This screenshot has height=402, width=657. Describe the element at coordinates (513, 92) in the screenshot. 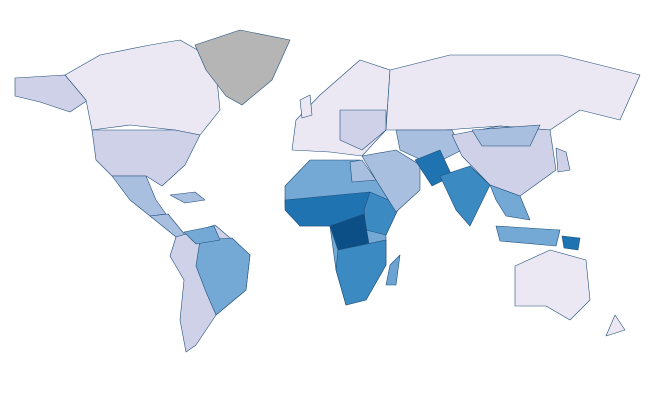

I see `russia` at that location.